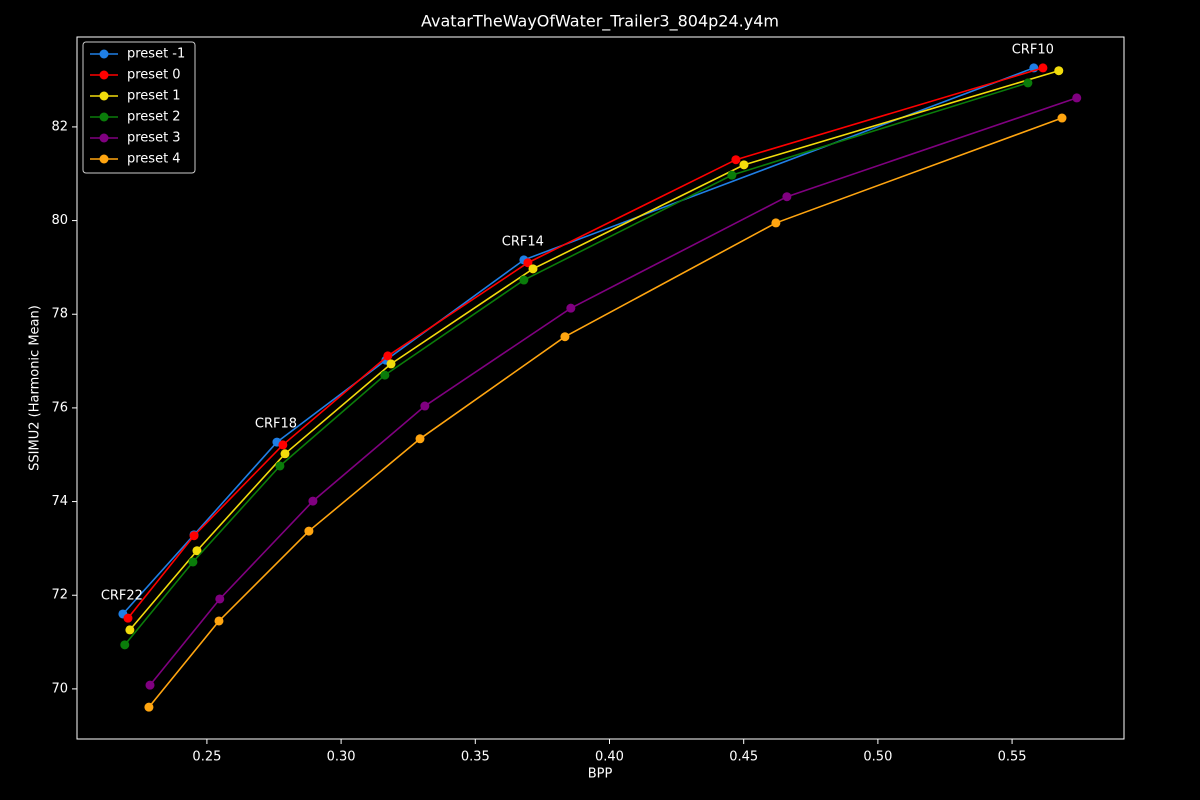  Describe the element at coordinates (154, 96) in the screenshot. I see `legend-label: preset 1` at that location.